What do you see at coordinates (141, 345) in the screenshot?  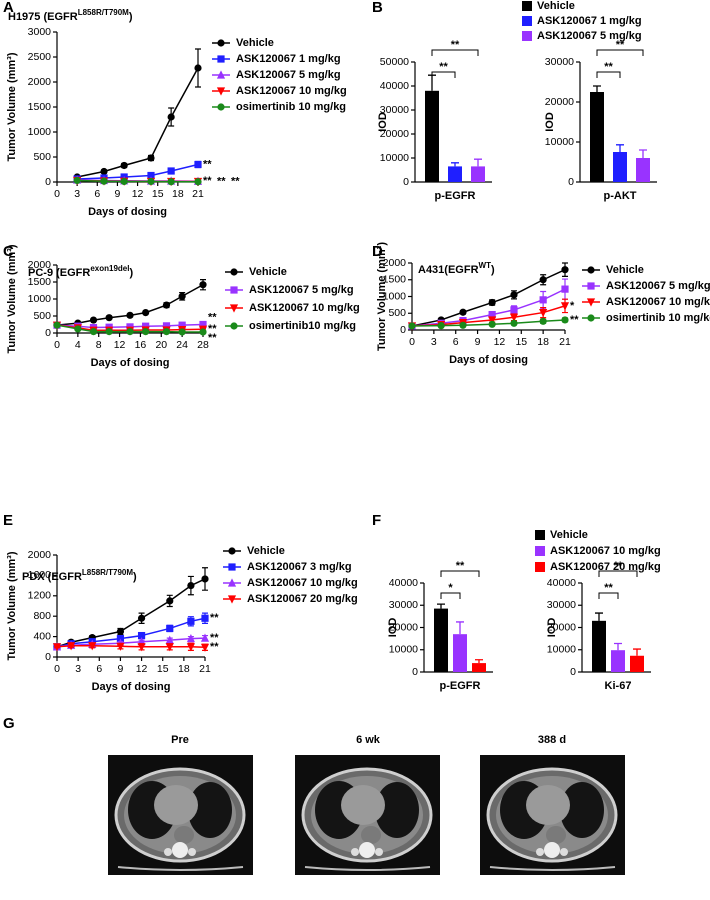 I see `x-tick-label: 16` at bounding box center [141, 345].